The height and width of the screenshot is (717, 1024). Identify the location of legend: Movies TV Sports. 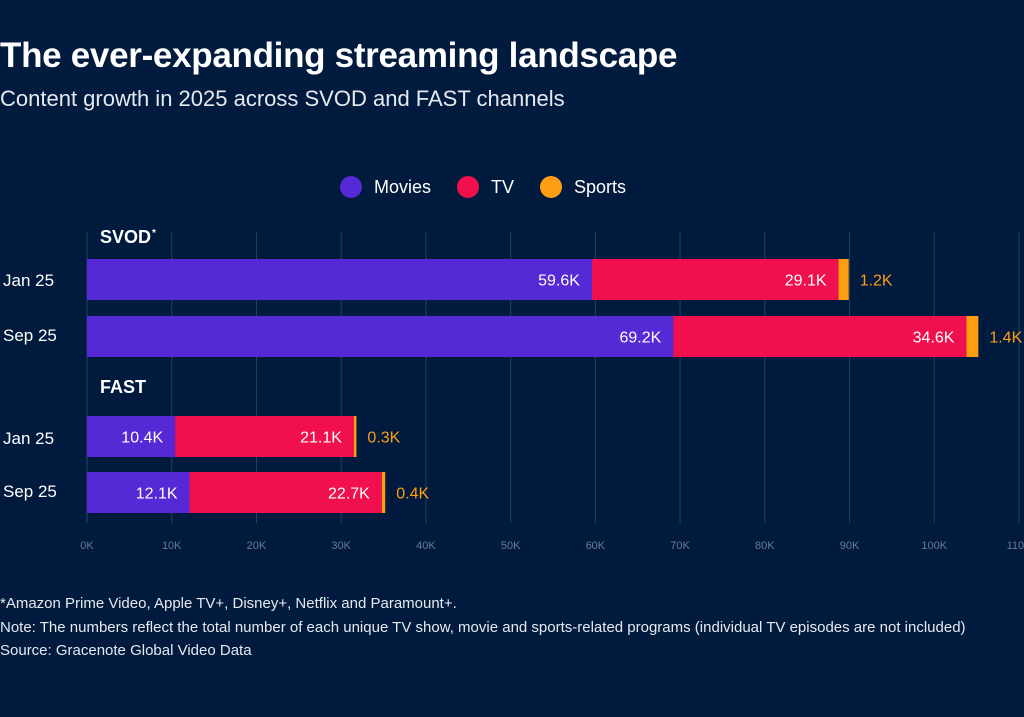
(496, 187).